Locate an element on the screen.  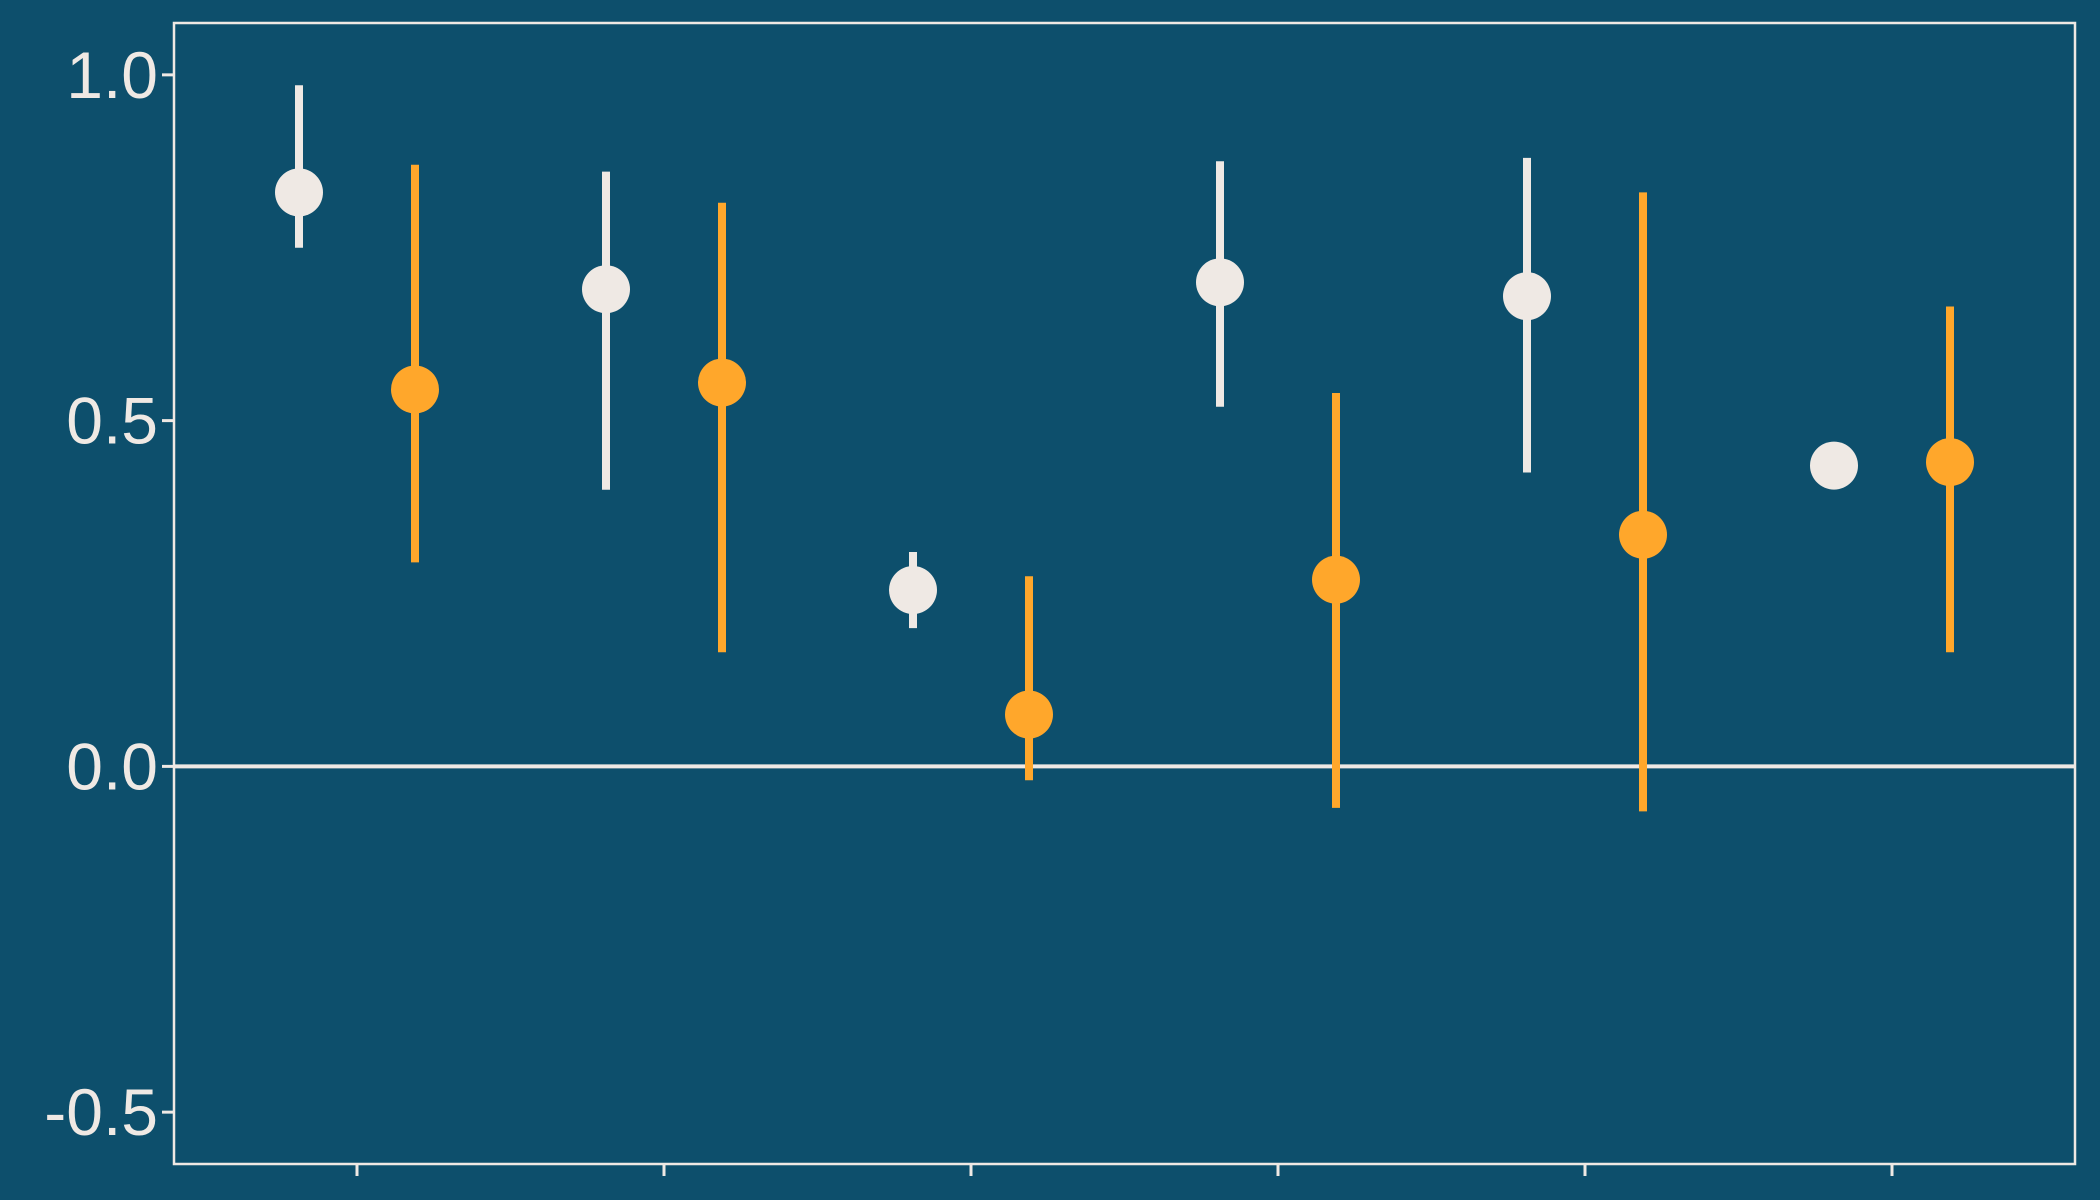
y-tick-label: -0.5 is located at coordinates (101, 1112).